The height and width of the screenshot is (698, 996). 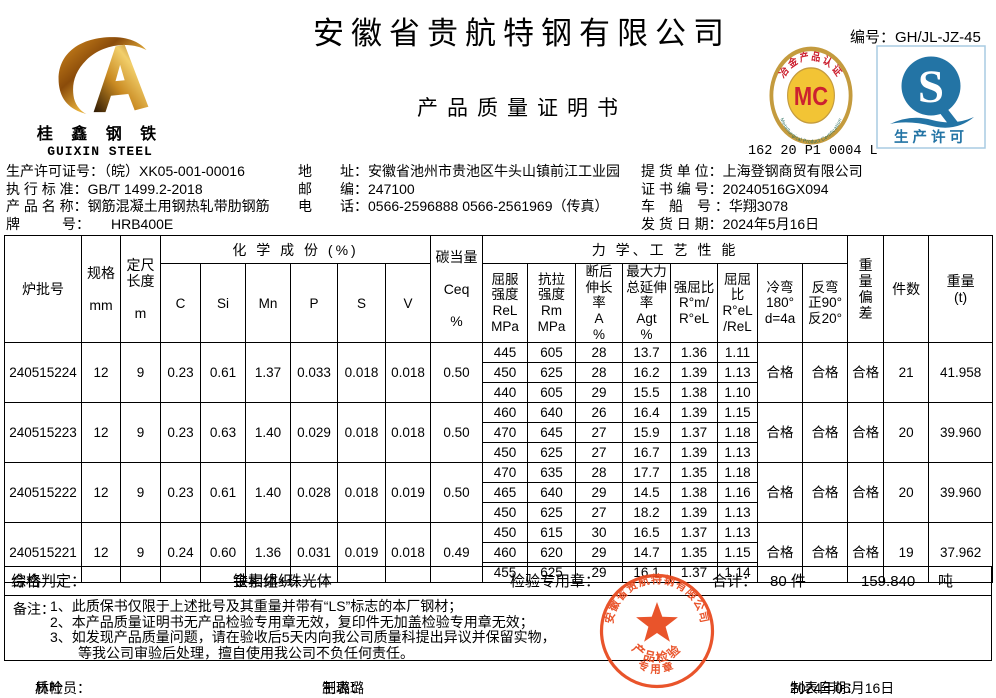 What do you see at coordinates (738, 353) in the screenshot?
I see `mech-value-cell: 1.11` at bounding box center [738, 353].